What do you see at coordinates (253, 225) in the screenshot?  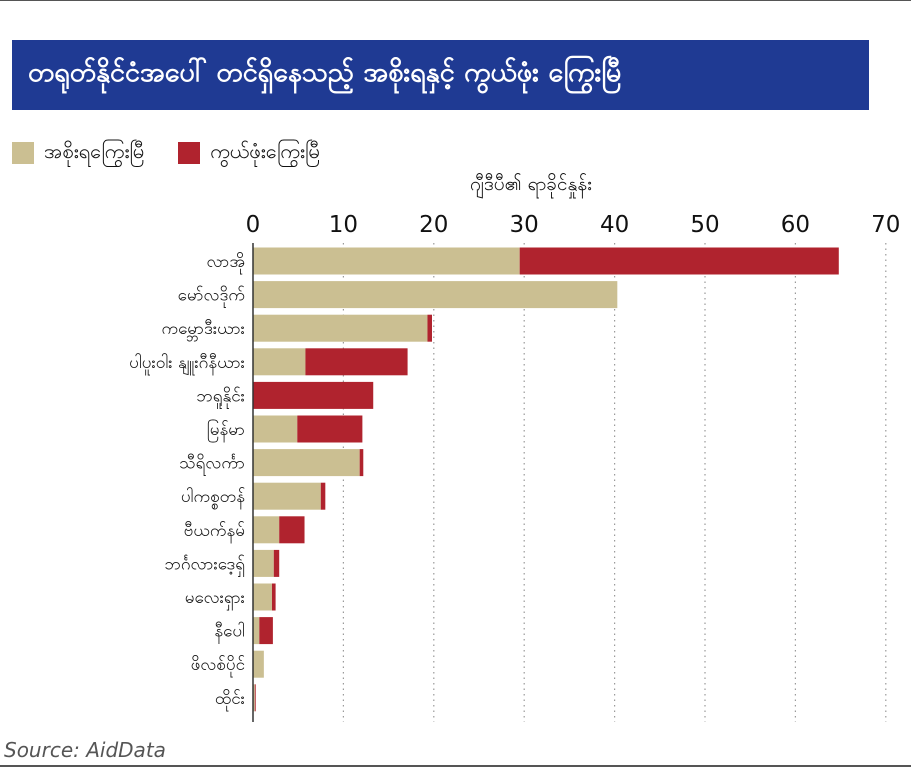 I see `x-tick-label-0: 0` at bounding box center [253, 225].